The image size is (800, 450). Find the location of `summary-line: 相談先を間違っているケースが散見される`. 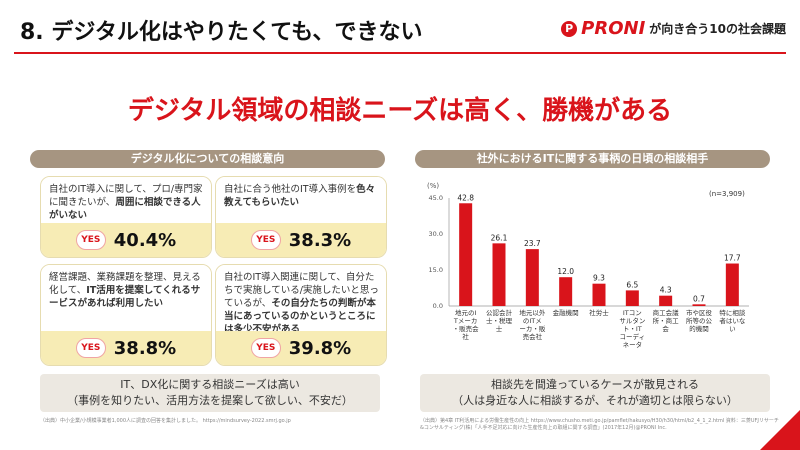

summary-line: 相談先を間違っているケースが散見される is located at coordinates (595, 384).